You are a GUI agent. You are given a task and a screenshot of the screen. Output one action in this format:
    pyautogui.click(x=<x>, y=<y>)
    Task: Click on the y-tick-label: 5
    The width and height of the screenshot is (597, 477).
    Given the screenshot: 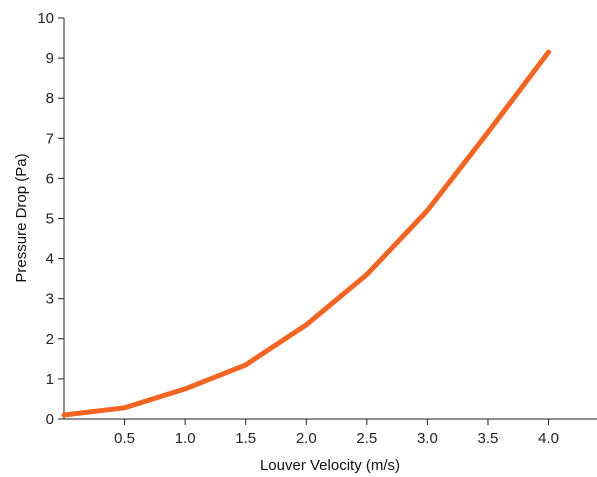 What is the action you would take?
    pyautogui.click(x=50, y=219)
    